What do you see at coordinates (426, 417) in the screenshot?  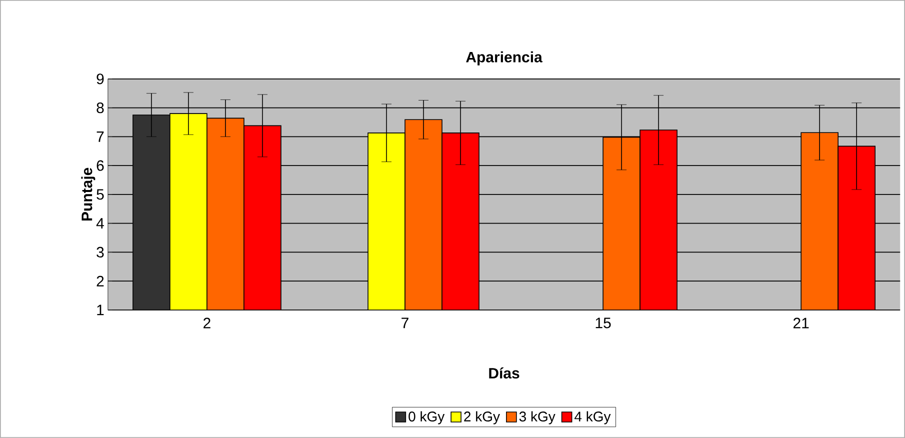 I see `legend-label: 0 kGy` at bounding box center [426, 417].